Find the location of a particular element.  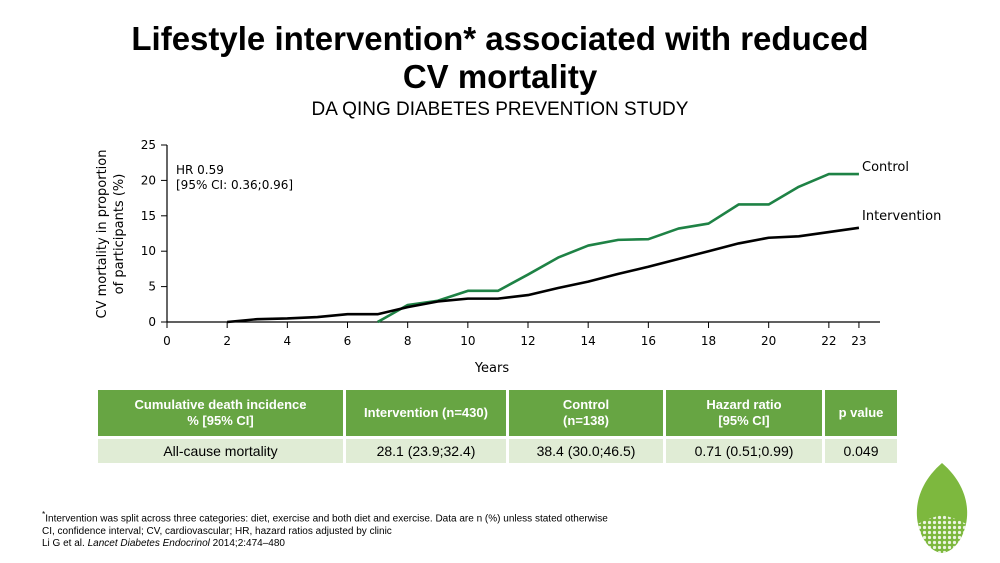

y-axis-title-line-2: of participants (%) is located at coordinates (119, 234).